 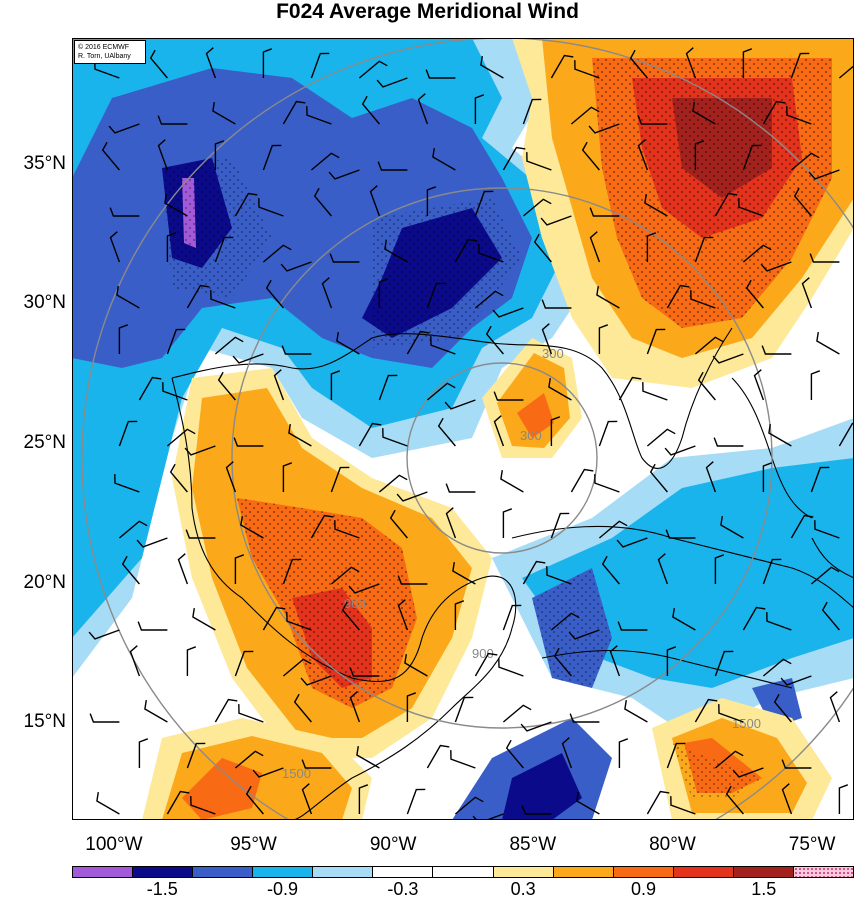 What do you see at coordinates (672, 844) in the screenshot?
I see `longitude-label: 80°W` at bounding box center [672, 844].